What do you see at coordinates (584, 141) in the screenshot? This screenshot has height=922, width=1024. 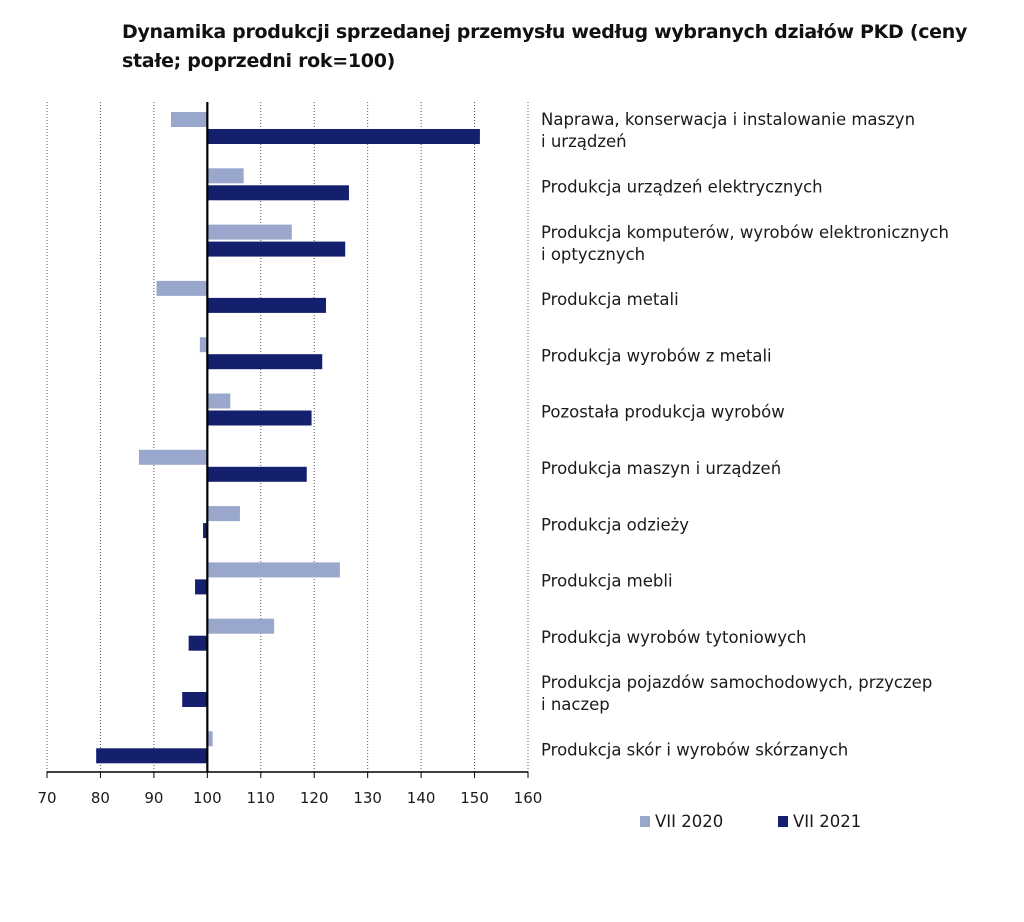 I see `category-label: i urządzeń` at bounding box center [584, 141].